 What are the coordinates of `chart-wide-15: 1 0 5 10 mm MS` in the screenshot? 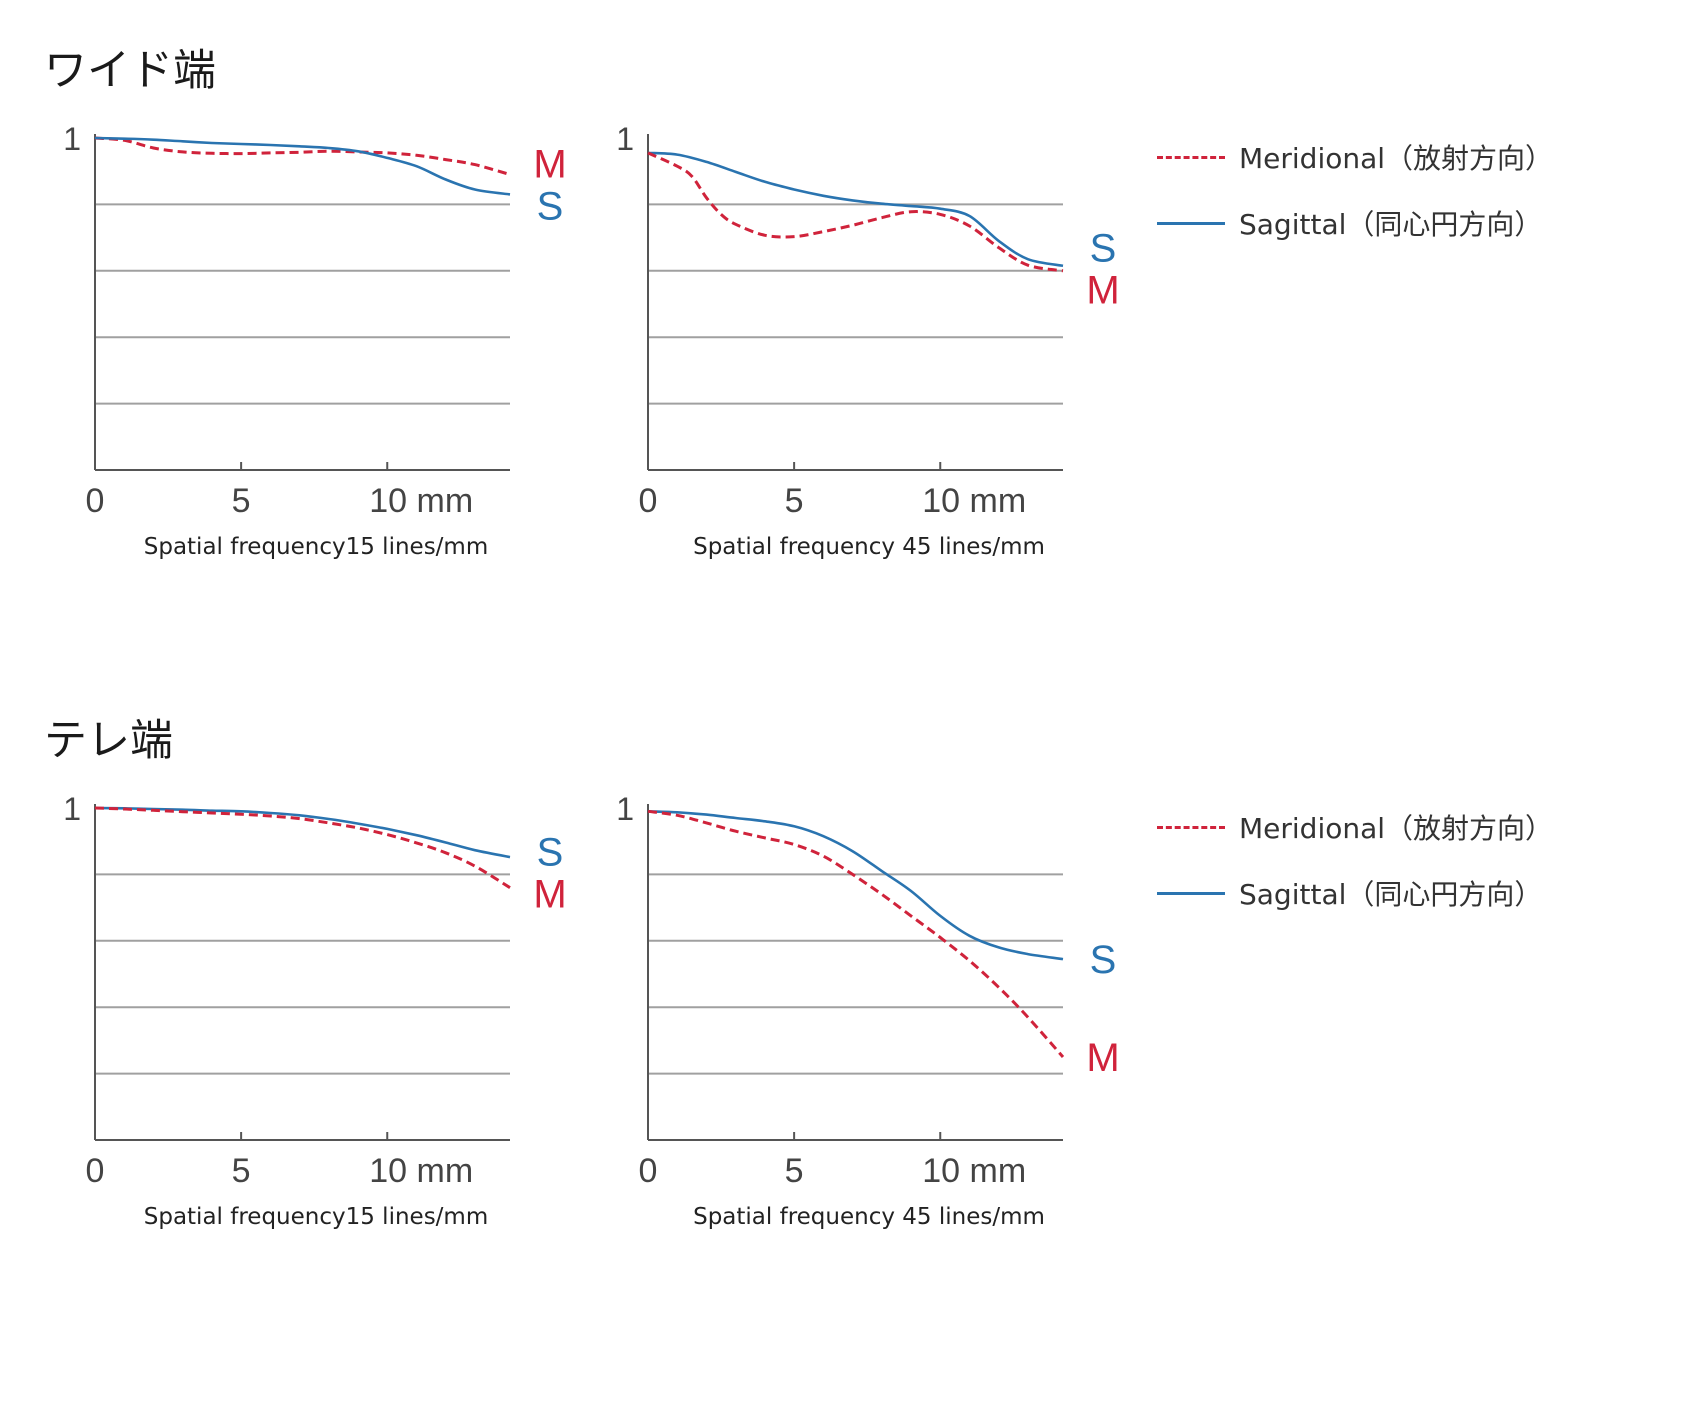 It's located at (314, 320).